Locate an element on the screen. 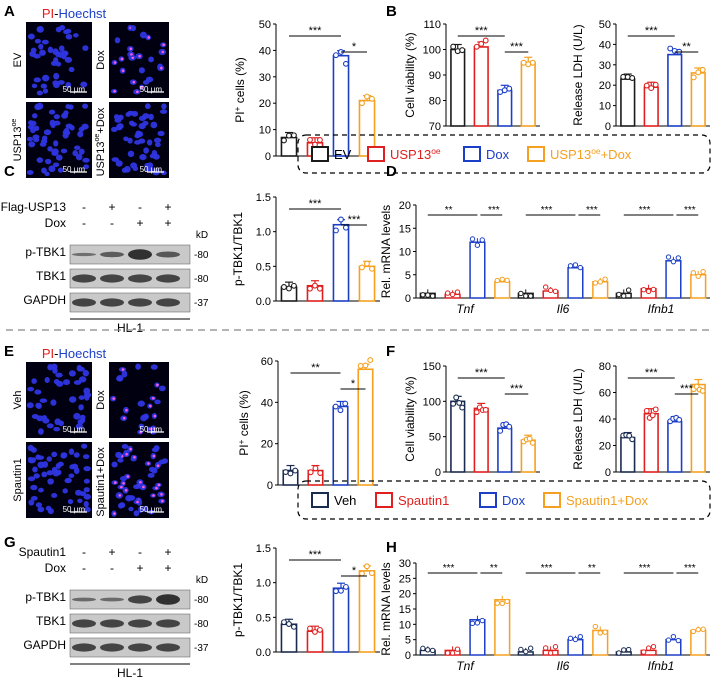 This screenshot has height=681, width=716. band-label: p-TBK1 is located at coordinates (45, 252).